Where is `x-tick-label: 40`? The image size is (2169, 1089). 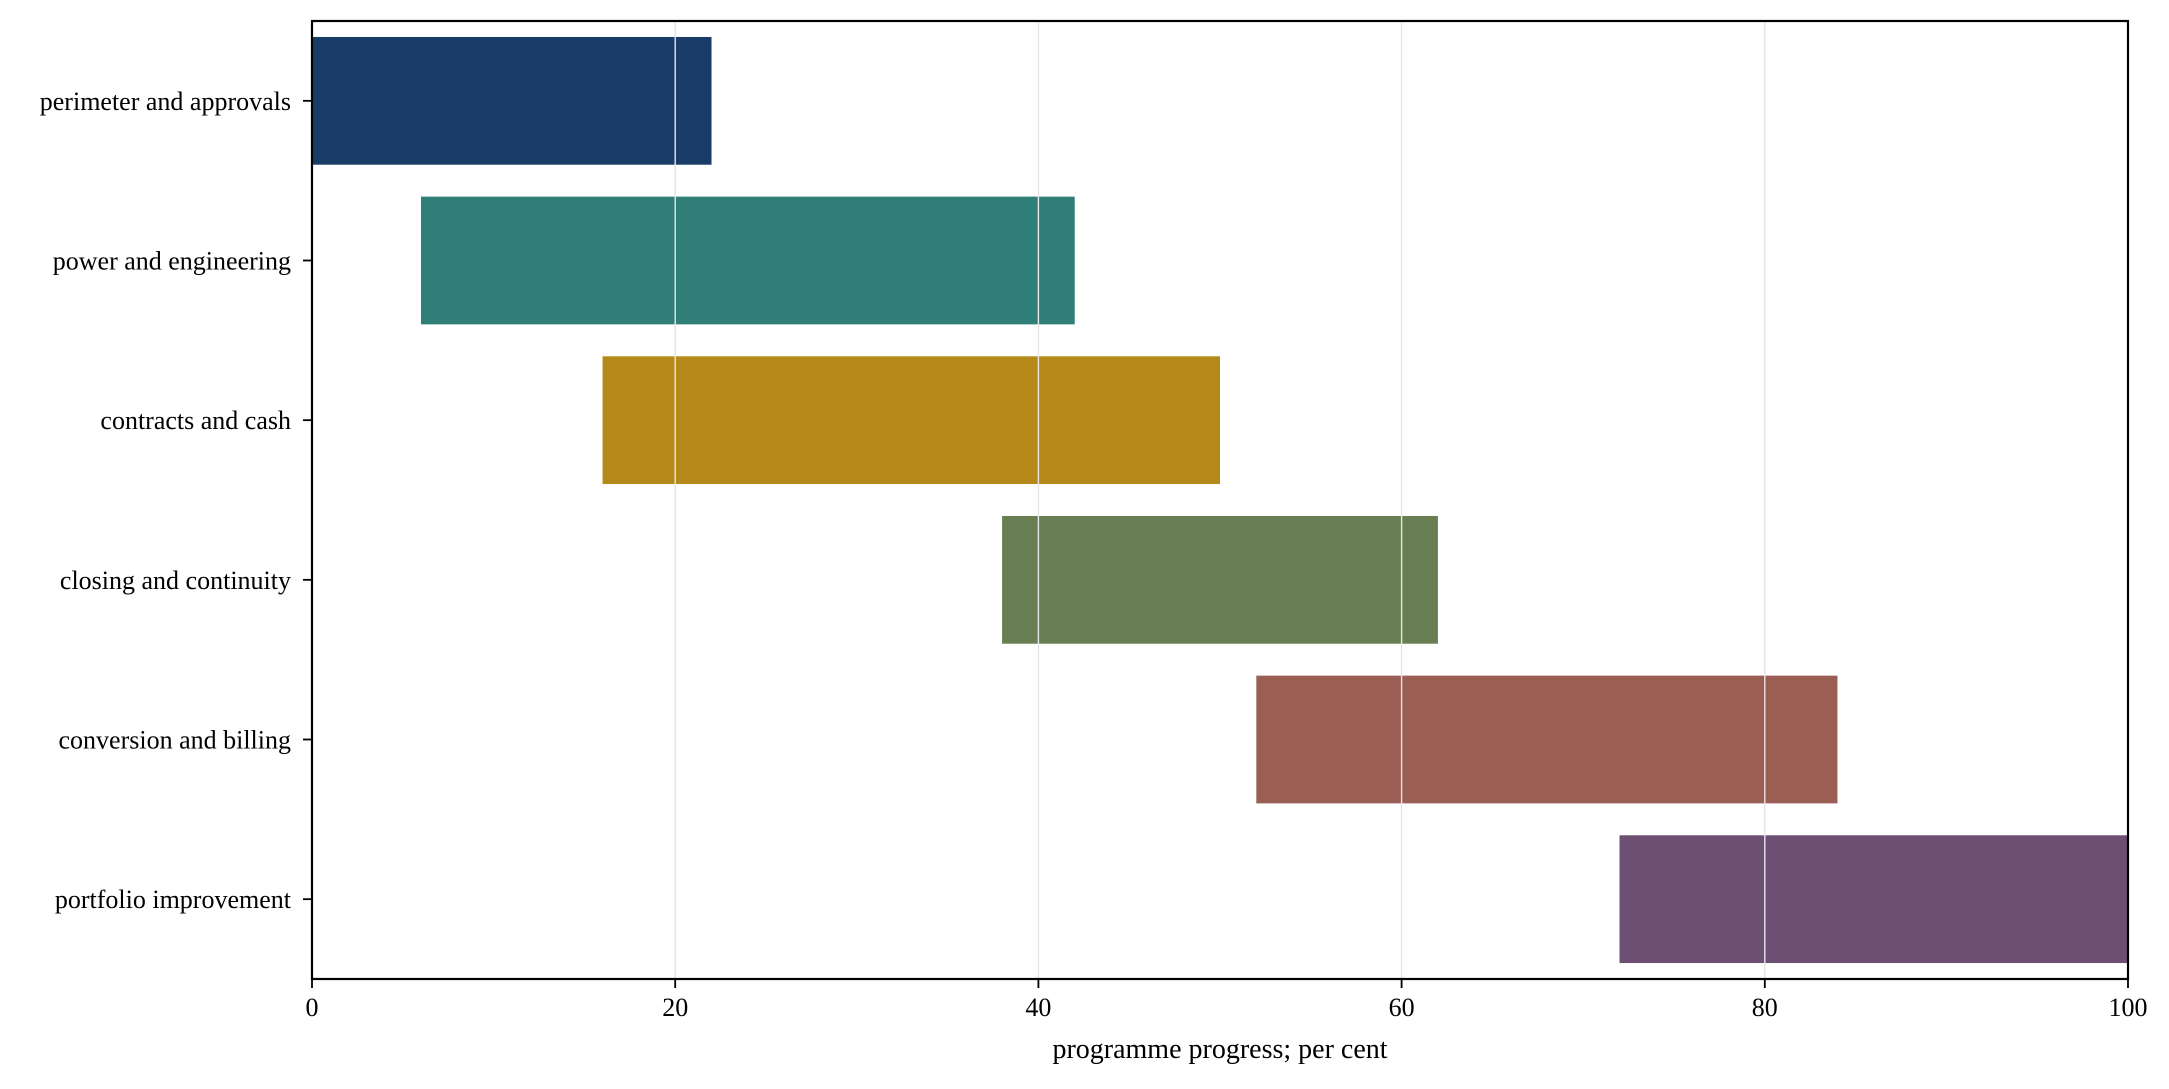
x-tick-label: 40 is located at coordinates (1038, 1007).